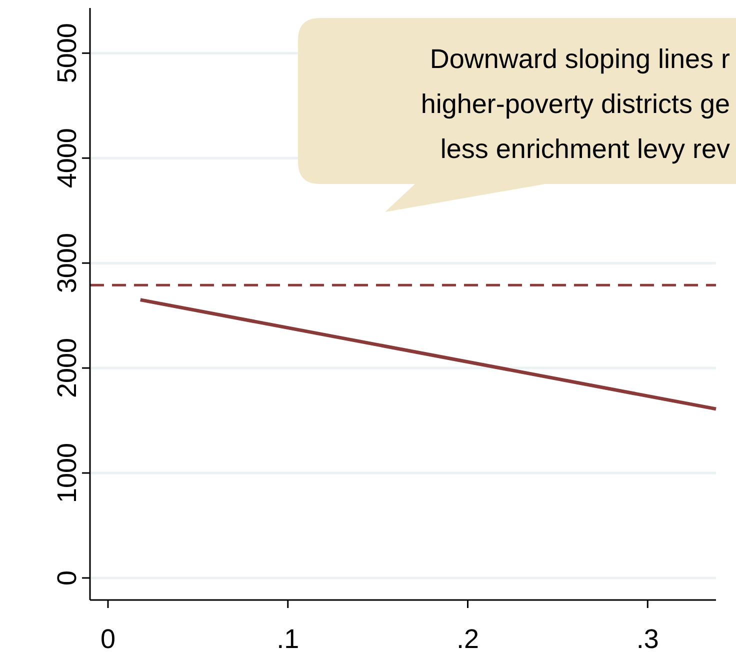 The height and width of the screenshot is (658, 736). Describe the element at coordinates (108, 639) in the screenshot. I see `x-tick-label: 0` at that location.